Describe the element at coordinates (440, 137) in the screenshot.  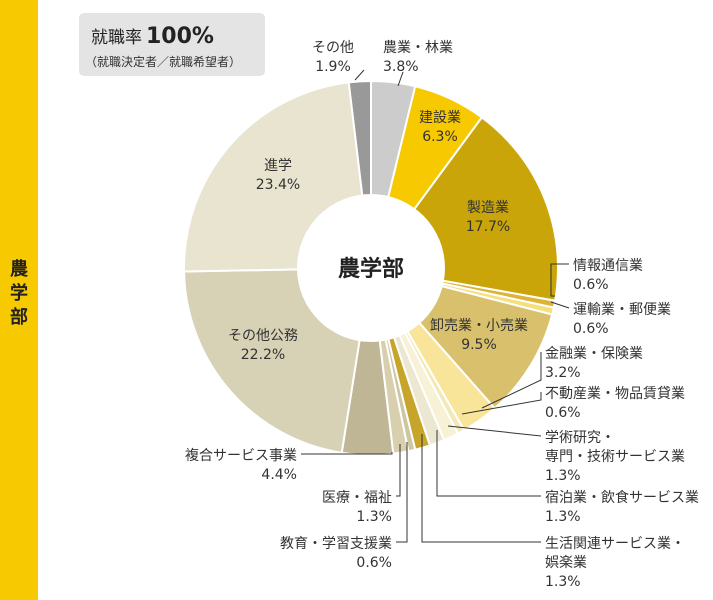
I see `slice-value-label: 6.3%` at that location.